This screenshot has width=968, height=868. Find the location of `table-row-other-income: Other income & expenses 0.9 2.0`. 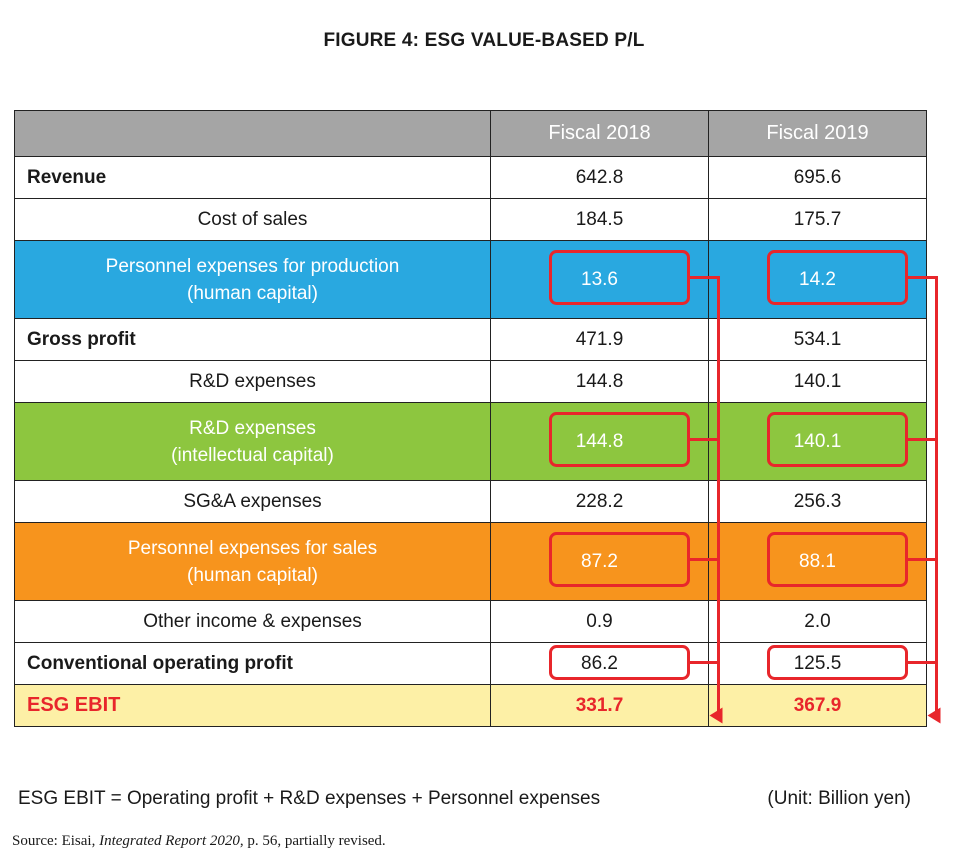

table-row-other-income: Other income & expenses 0.9 2.0 is located at coordinates (470, 621).